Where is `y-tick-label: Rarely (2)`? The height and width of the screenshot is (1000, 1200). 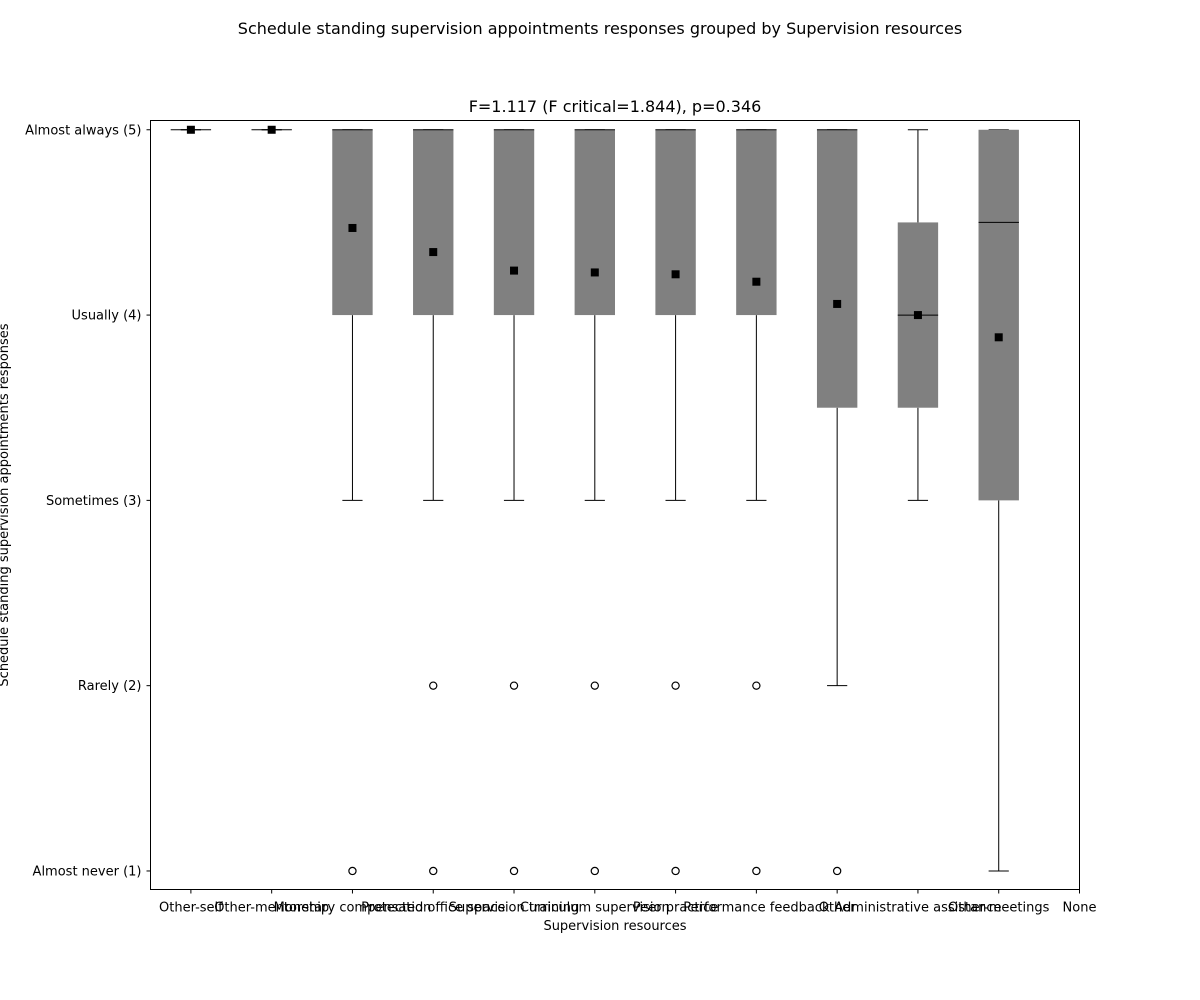 y-tick-label: Rarely (2) is located at coordinates (110, 686).